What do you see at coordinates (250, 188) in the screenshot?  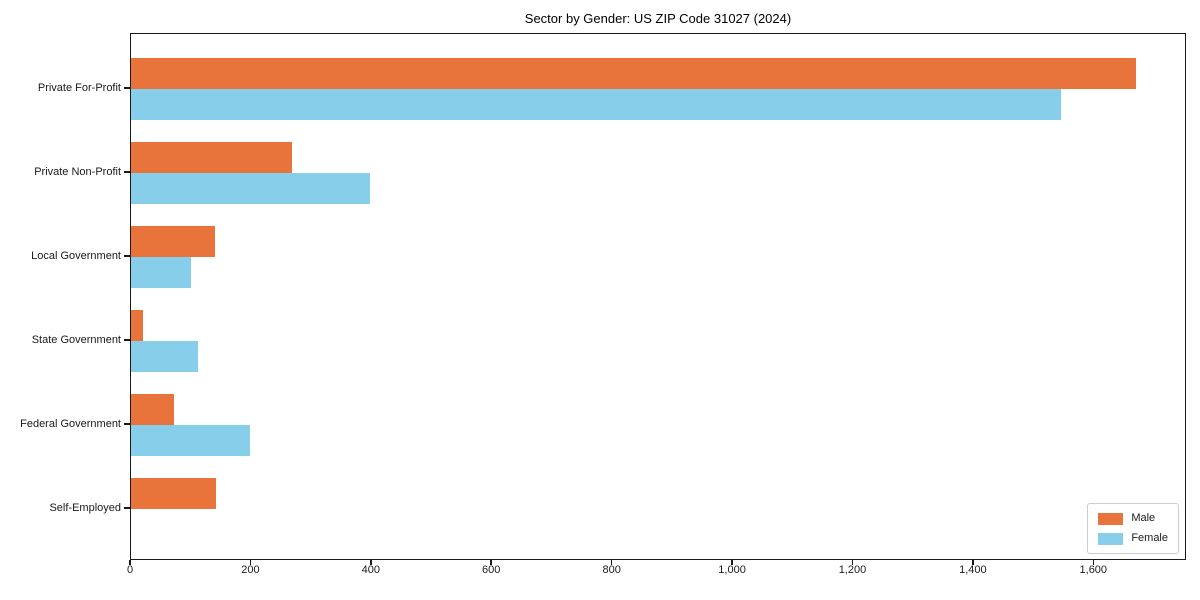 I see `bar-private-non-profit-female` at bounding box center [250, 188].